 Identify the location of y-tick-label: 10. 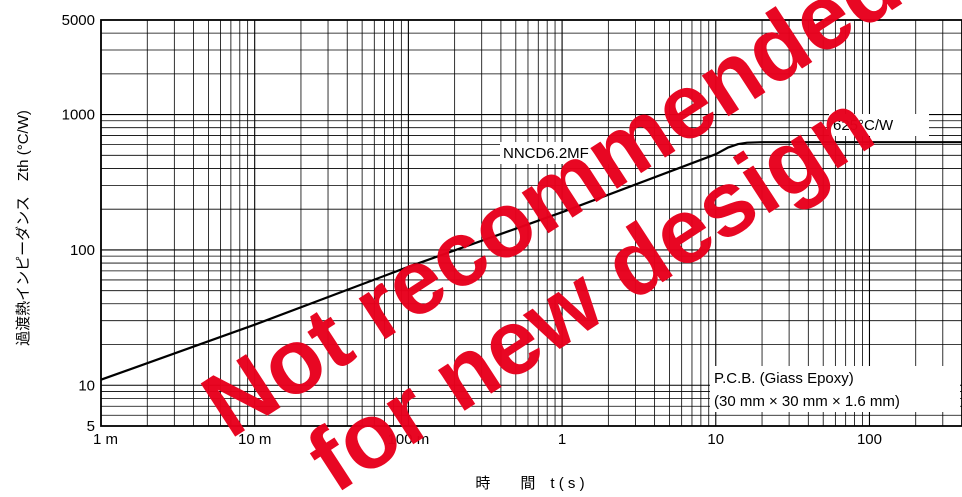
(86, 385).